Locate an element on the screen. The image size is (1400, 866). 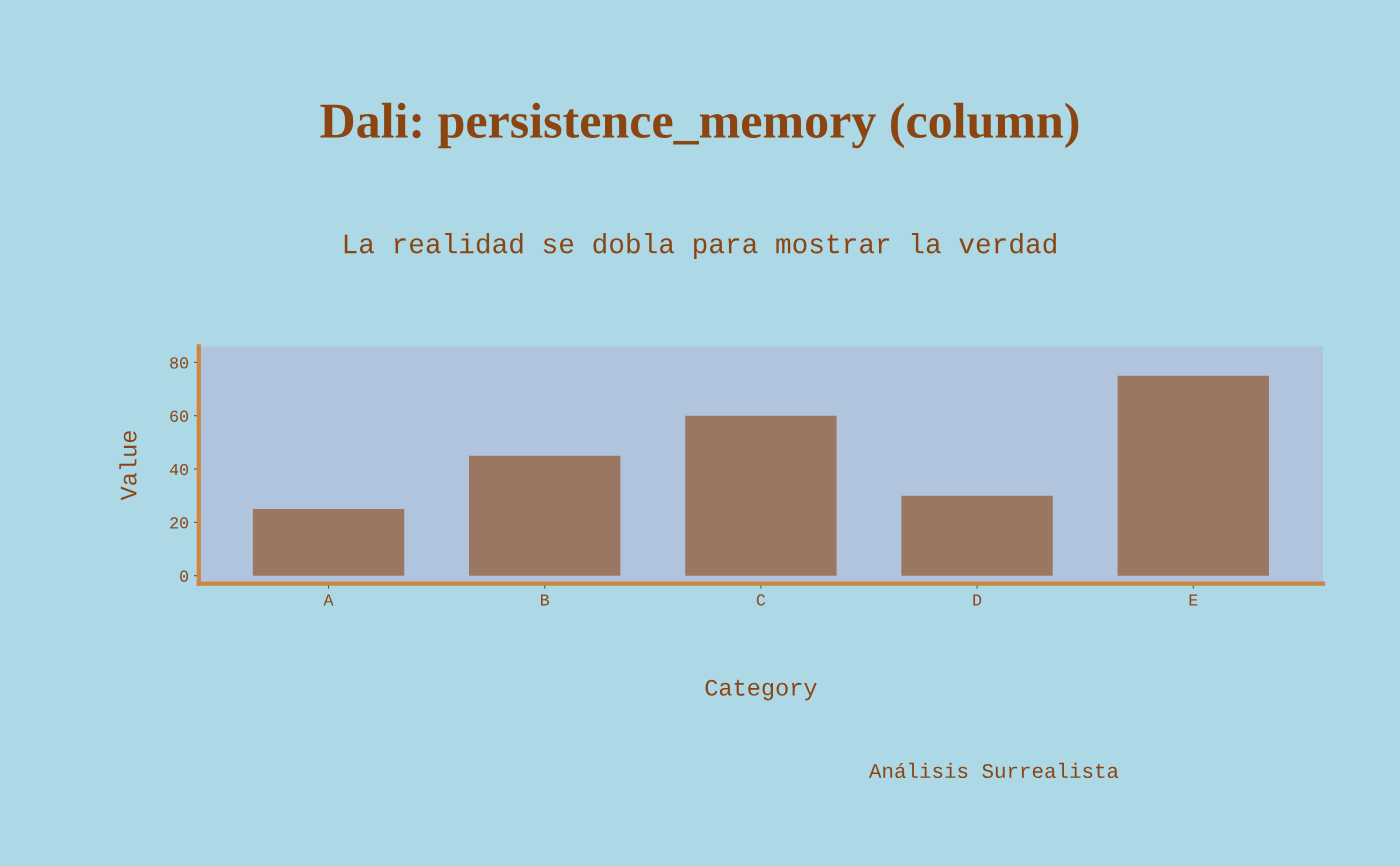
y-tick-label: 0 is located at coordinates (184, 576).